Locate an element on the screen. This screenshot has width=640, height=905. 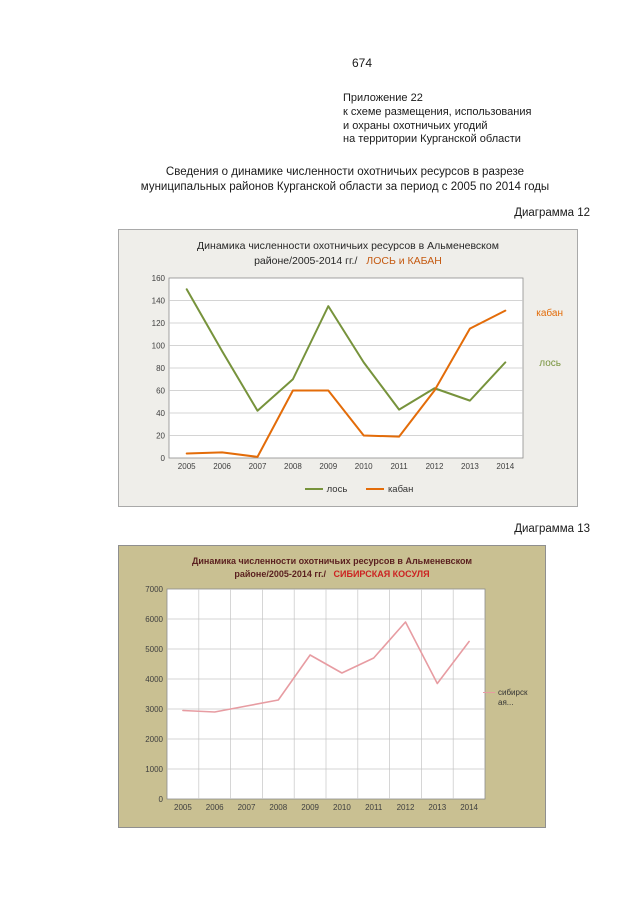
legend-label-kaban: кабан is located at coordinates (400, 489).